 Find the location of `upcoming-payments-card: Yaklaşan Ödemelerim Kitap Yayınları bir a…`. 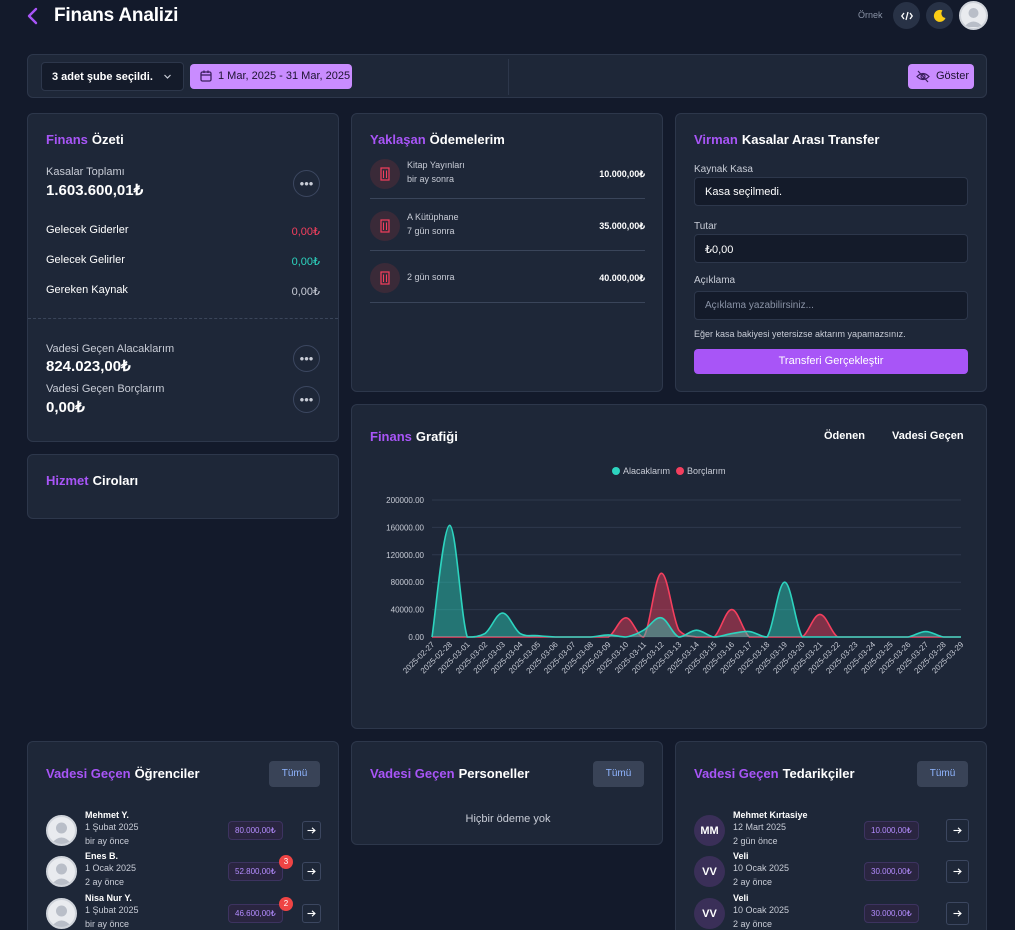

upcoming-payments-card: Yaklaşan Ödemelerim Kitap Yayınları bir a… is located at coordinates (507, 252).